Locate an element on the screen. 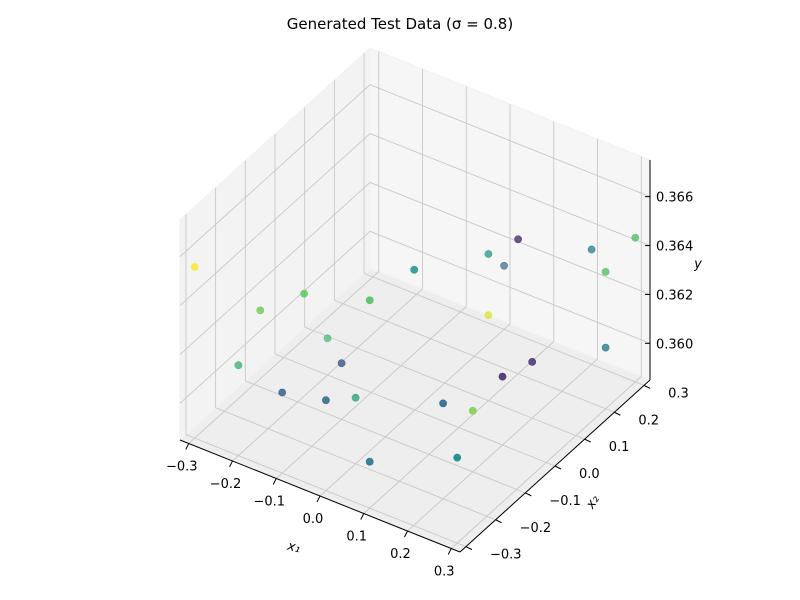 The image size is (800, 600). y-tick-label: 0.1 is located at coordinates (619, 447).